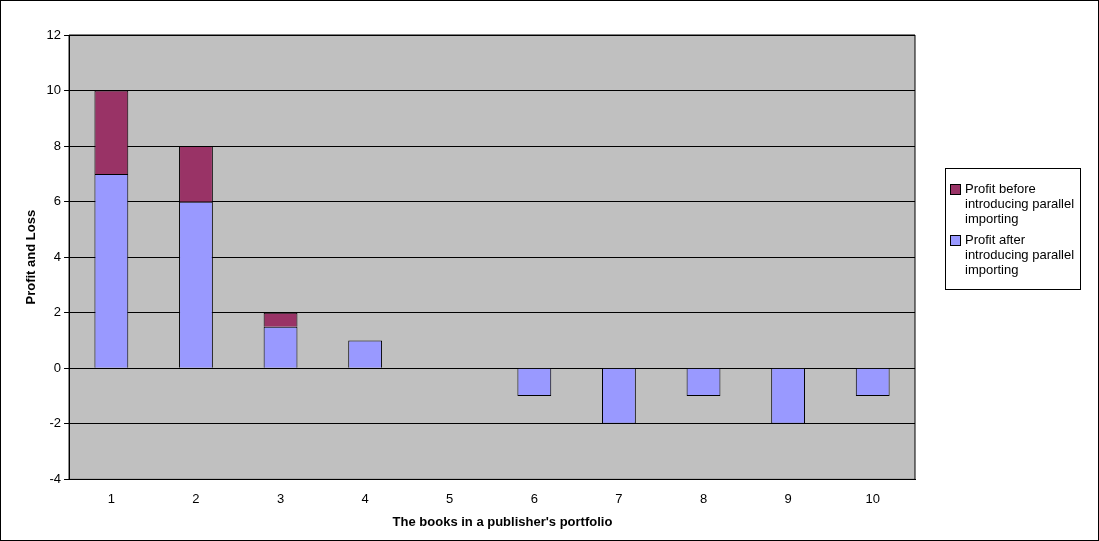 Image resolution: width=1099 pixels, height=541 pixels. What do you see at coordinates (365, 498) in the screenshot?
I see `x-tick-label: 4` at bounding box center [365, 498].